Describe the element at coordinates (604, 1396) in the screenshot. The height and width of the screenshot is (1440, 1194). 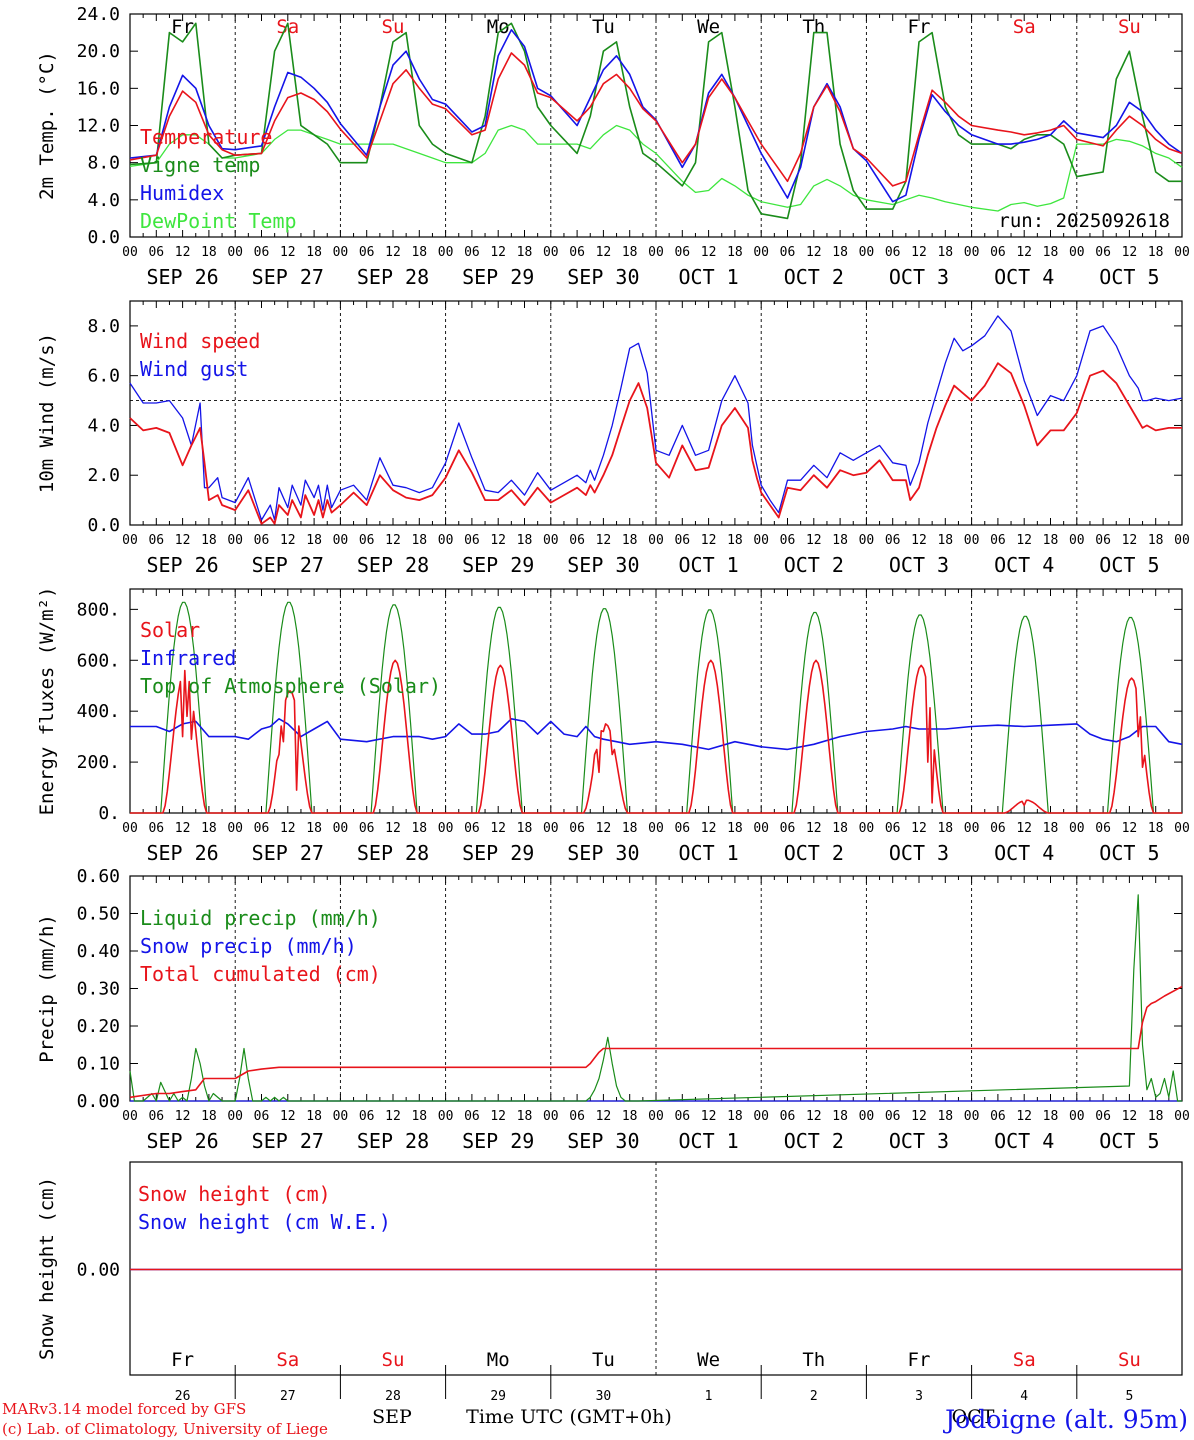
I see `day-number-label: 30` at that location.